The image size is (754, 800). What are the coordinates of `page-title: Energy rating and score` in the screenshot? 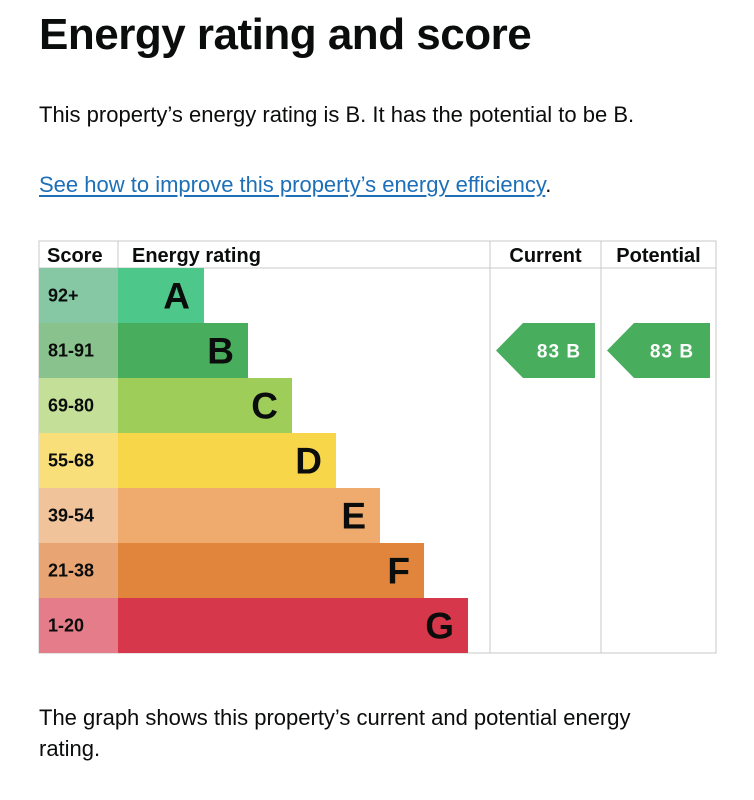 It's located at (285, 34).